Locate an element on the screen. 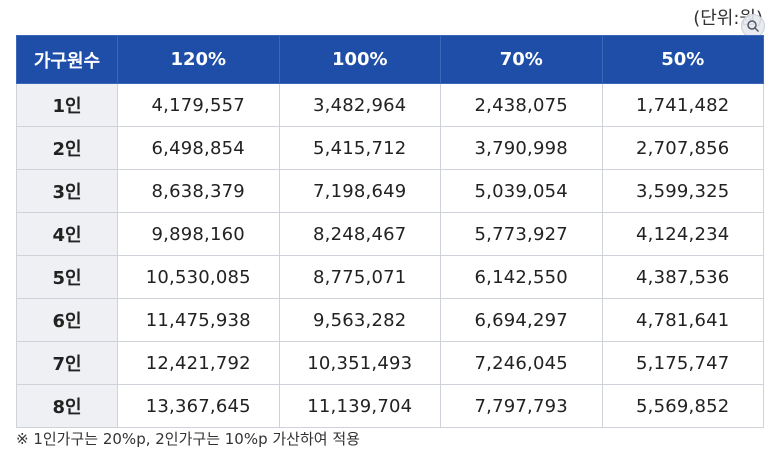 The image size is (779, 457). table-cell: 8,775,071 is located at coordinates (359, 277).